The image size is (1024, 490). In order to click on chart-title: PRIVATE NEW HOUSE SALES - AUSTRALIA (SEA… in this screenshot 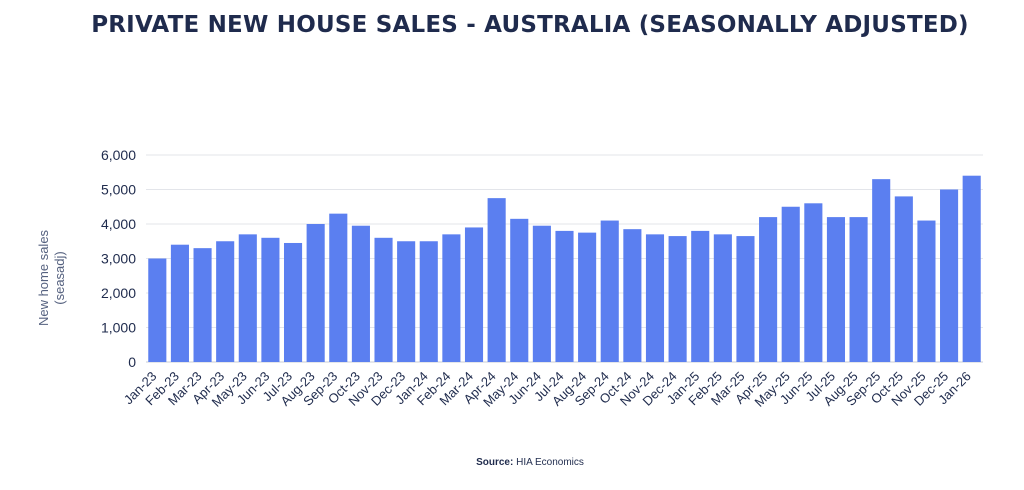, I will do `click(530, 25)`.